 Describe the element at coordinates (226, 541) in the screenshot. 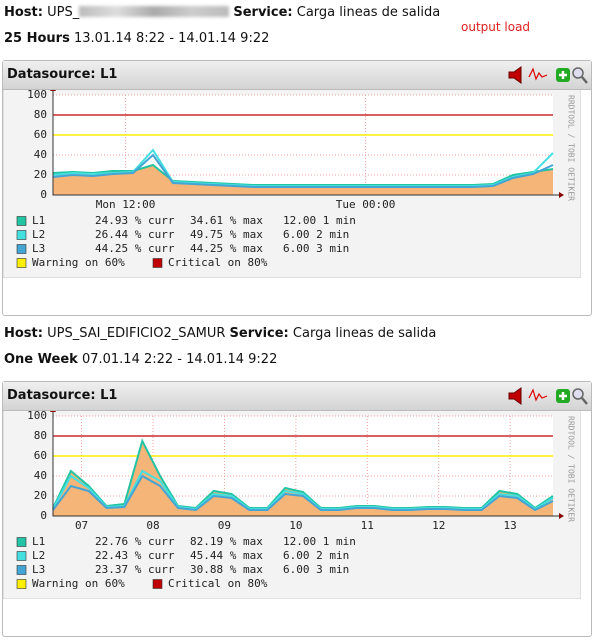

I see `legend-max: 82.19 % max` at that location.